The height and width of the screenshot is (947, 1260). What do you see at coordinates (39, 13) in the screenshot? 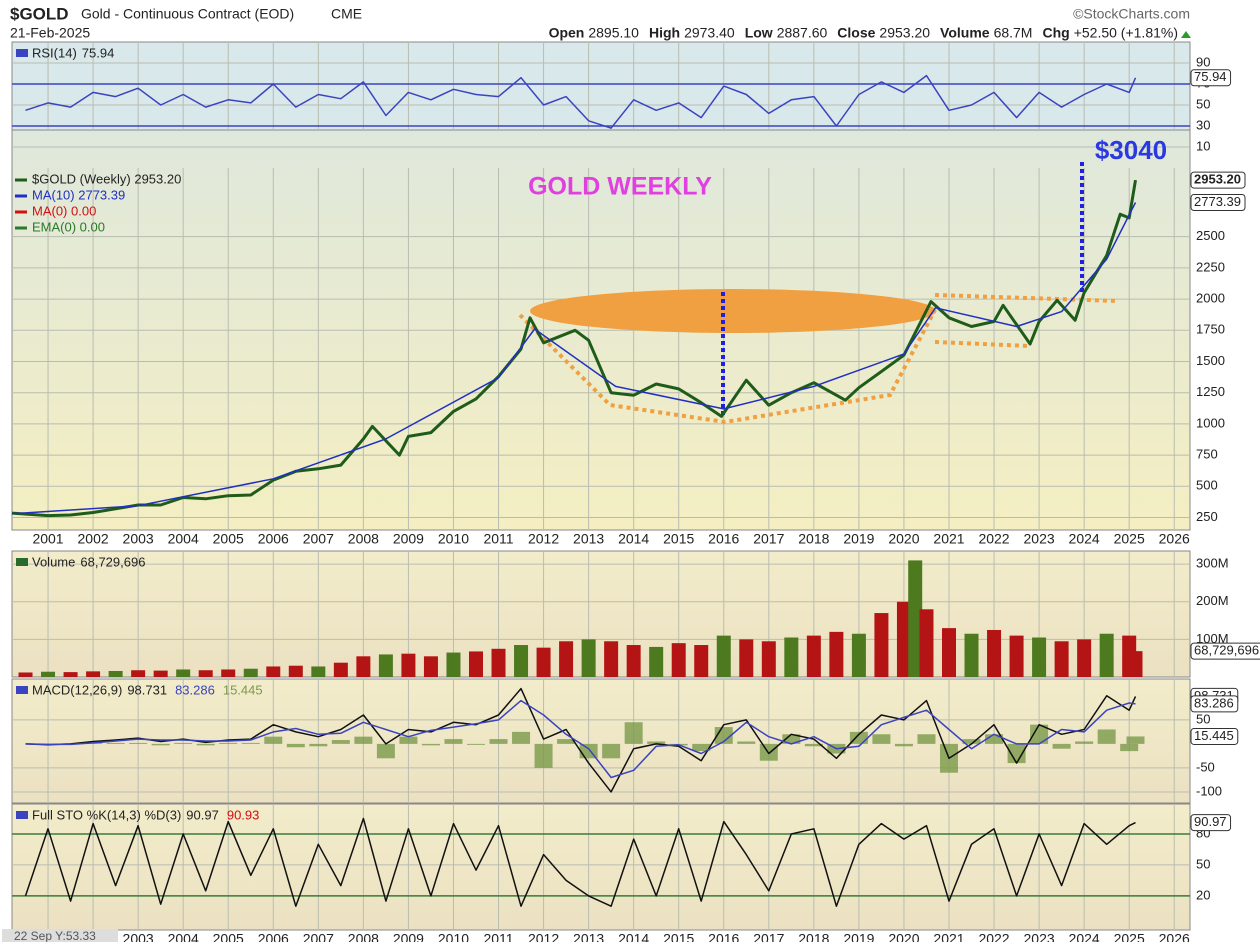
I see `symbol: $GOLD` at bounding box center [39, 13].